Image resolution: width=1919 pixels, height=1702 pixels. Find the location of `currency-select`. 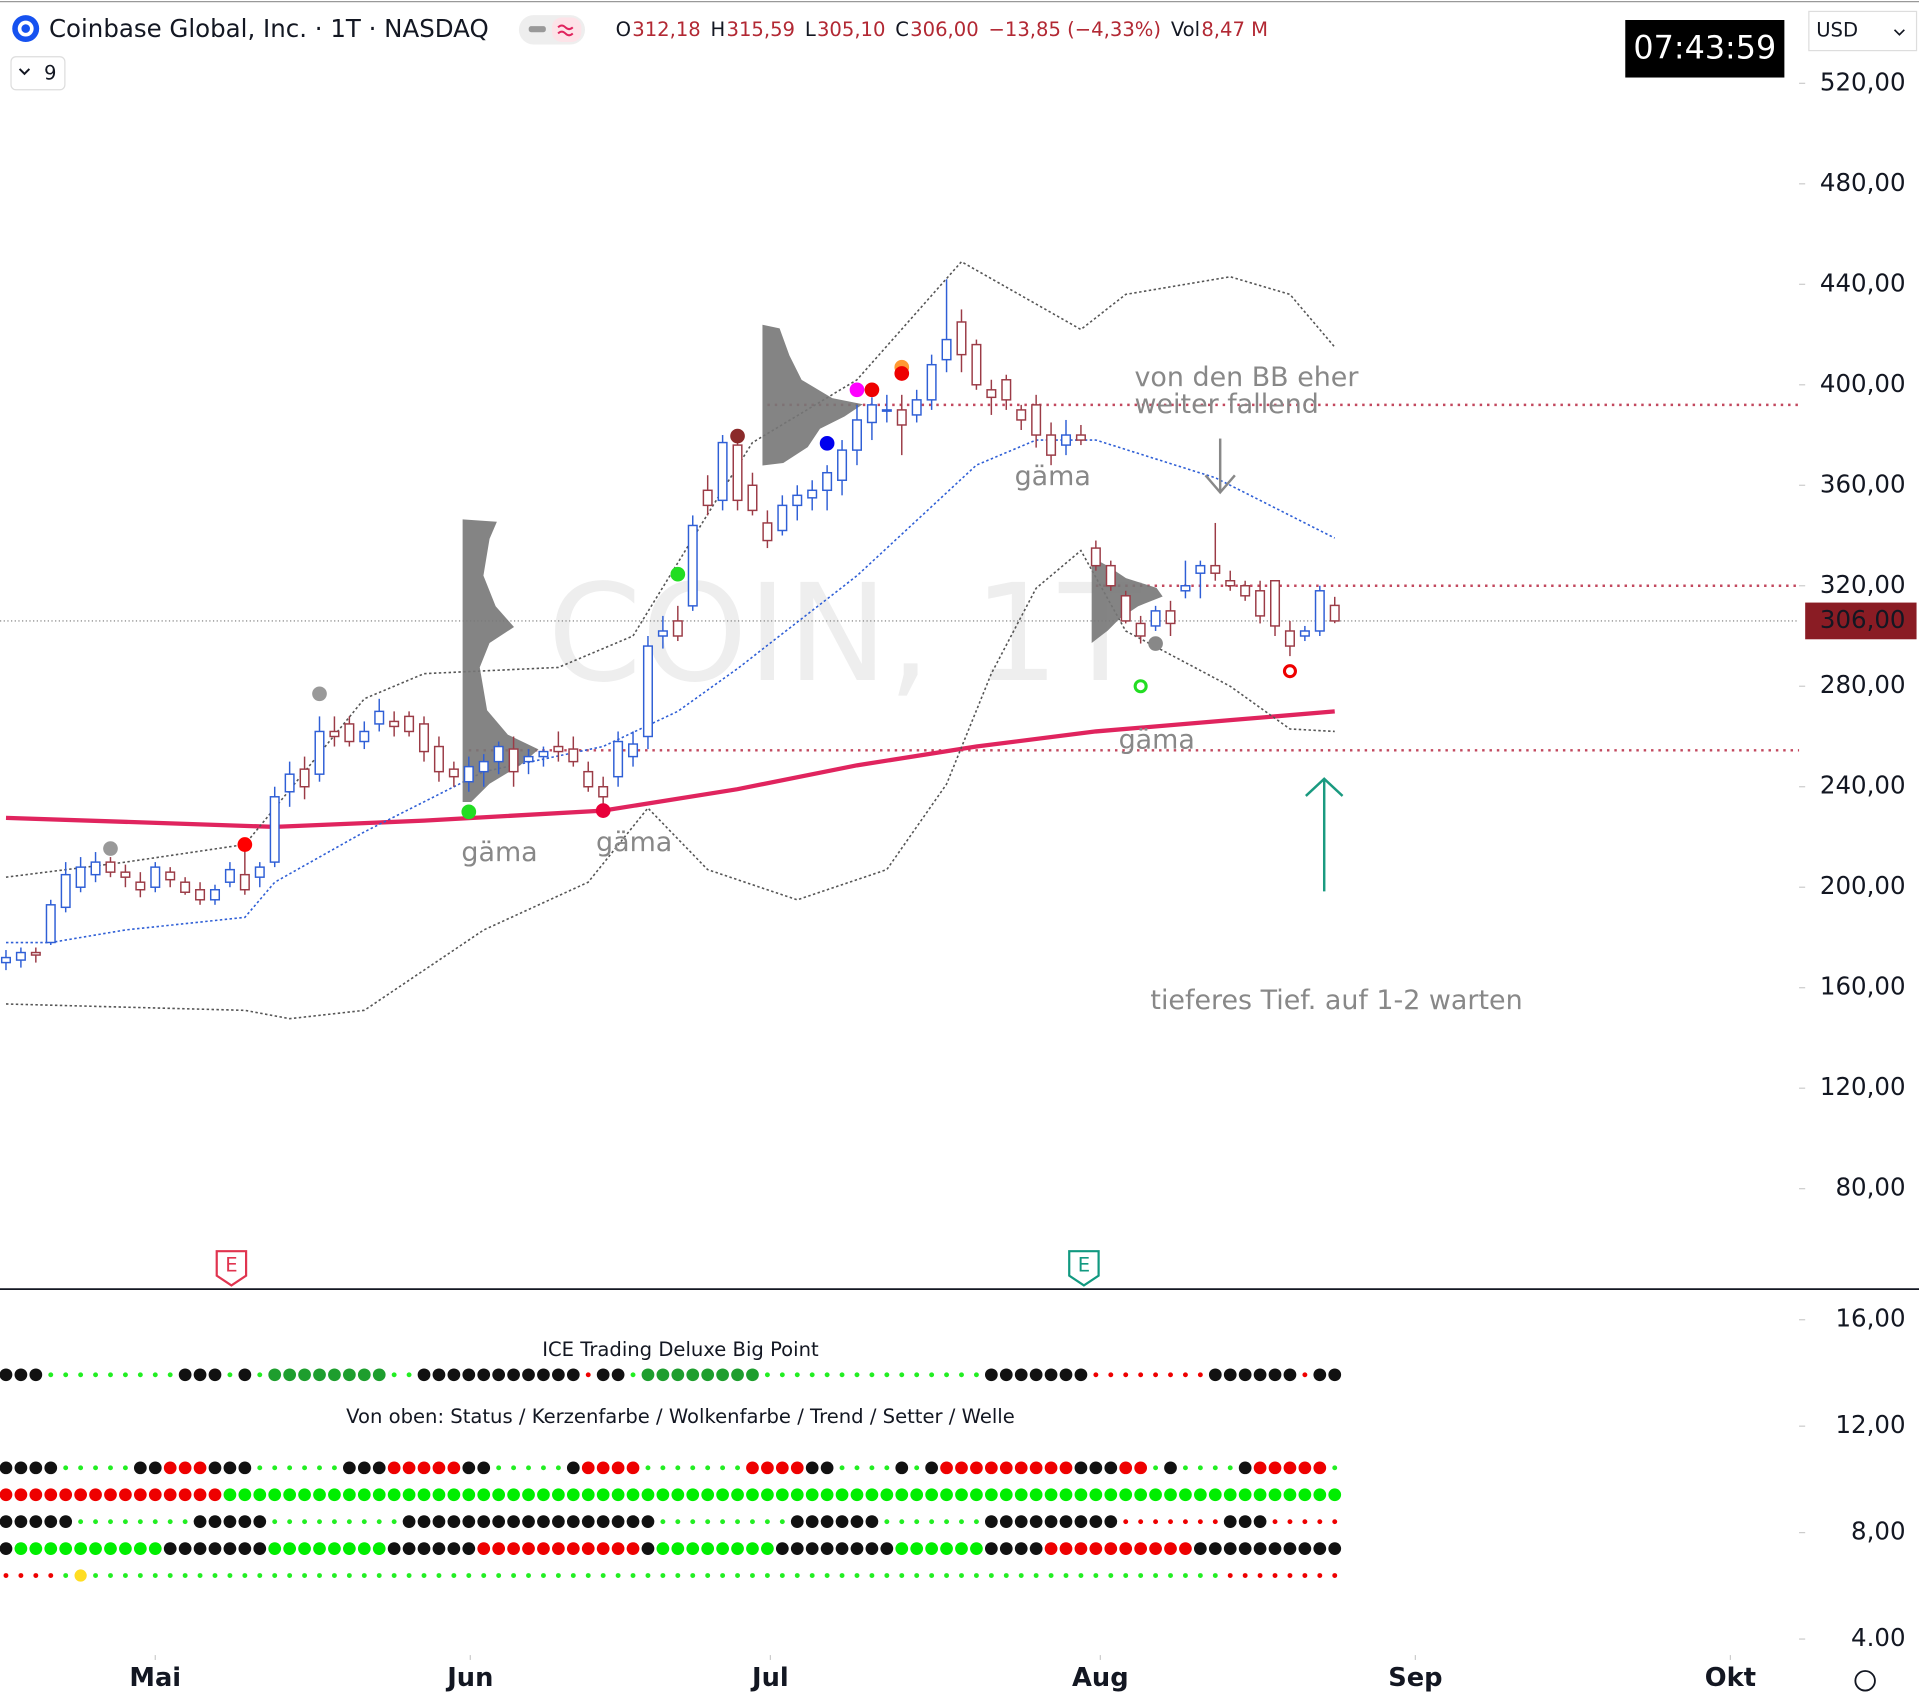

currency-select is located at coordinates (1863, 31).